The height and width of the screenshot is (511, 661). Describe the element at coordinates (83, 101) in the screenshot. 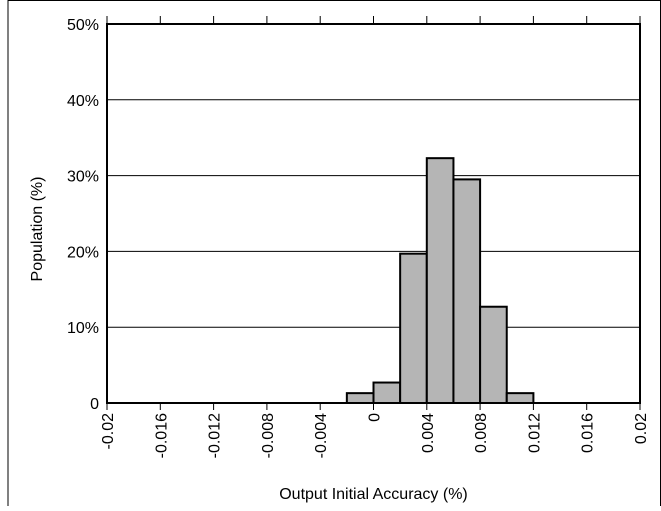

I see `y-tick-label: 40%` at that location.